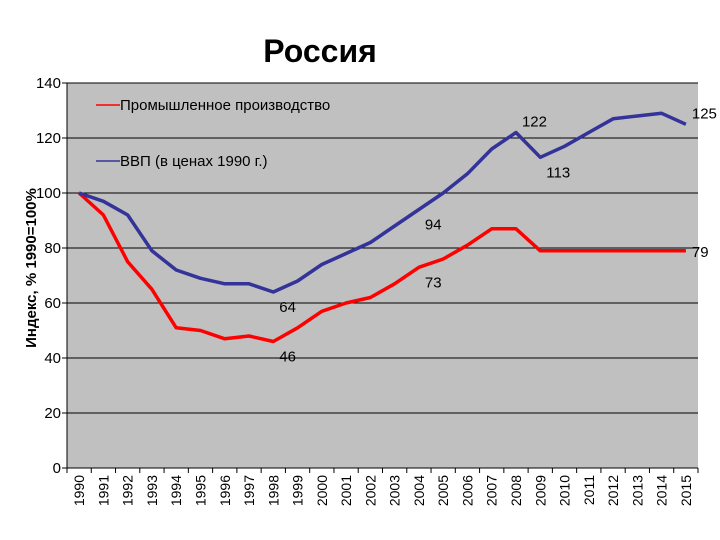 The image size is (720, 540). I want to click on x-tick-label: 2002, so click(370, 490).